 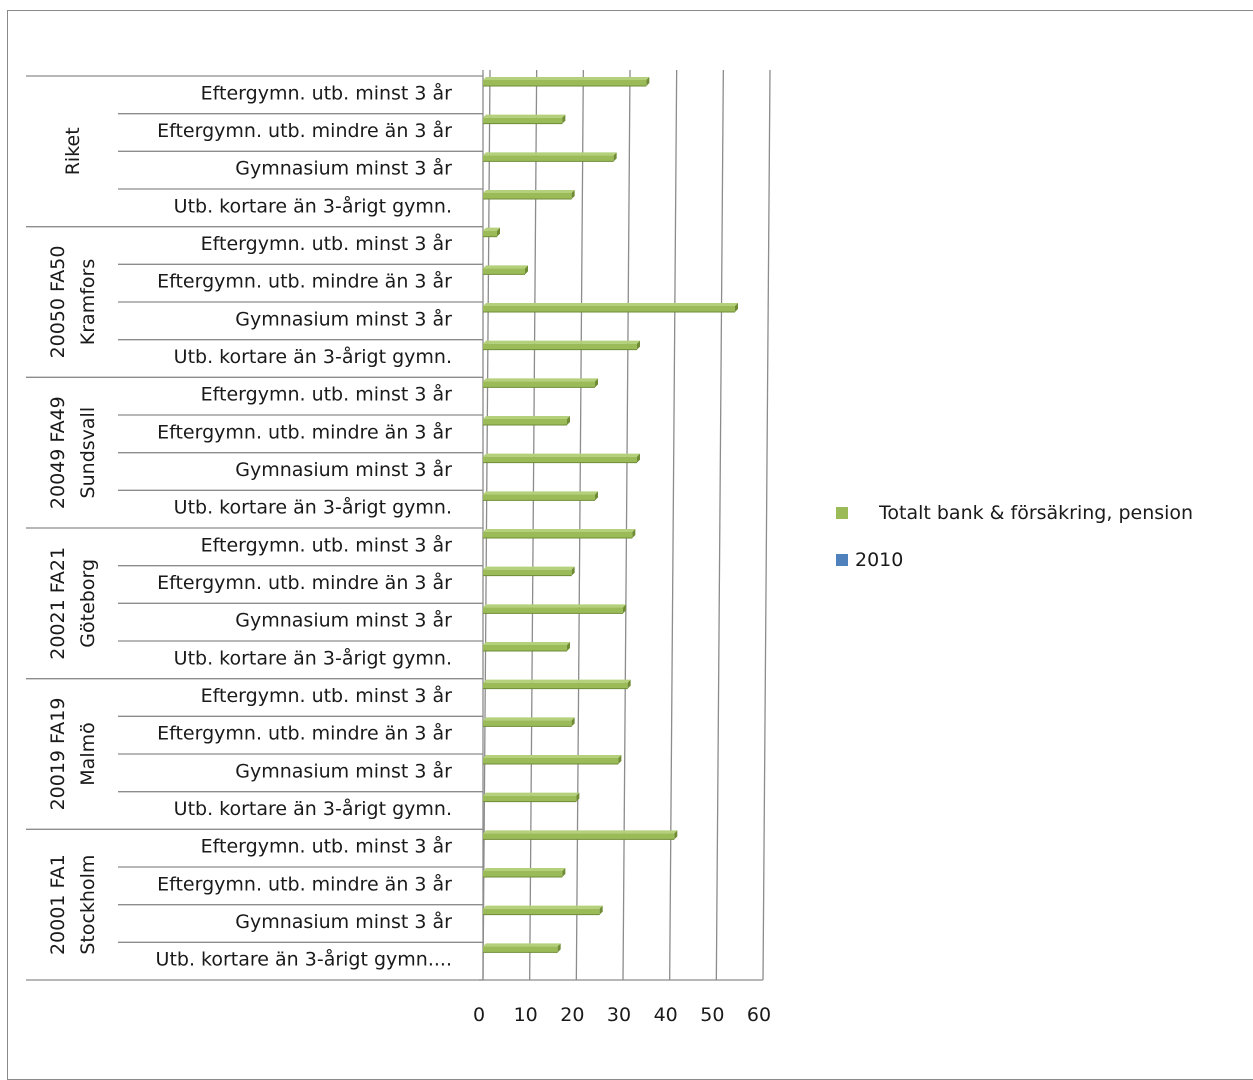 I want to click on legend-item: Totalt bank & försäkring, pension, so click(x=1014, y=513).